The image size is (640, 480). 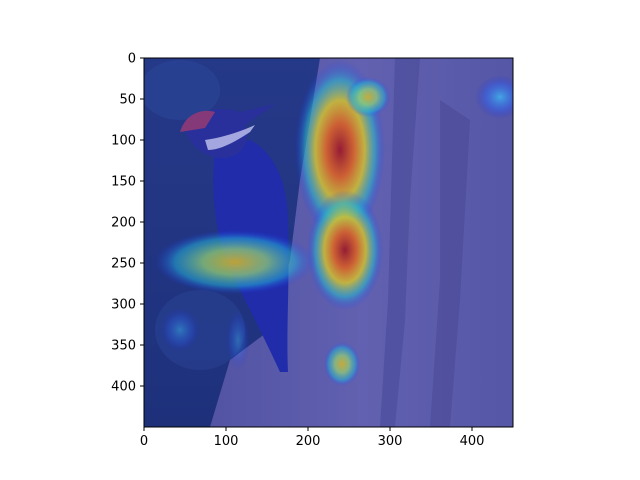 What do you see at coordinates (182, 90) in the screenshot?
I see `foliage-blob` at bounding box center [182, 90].